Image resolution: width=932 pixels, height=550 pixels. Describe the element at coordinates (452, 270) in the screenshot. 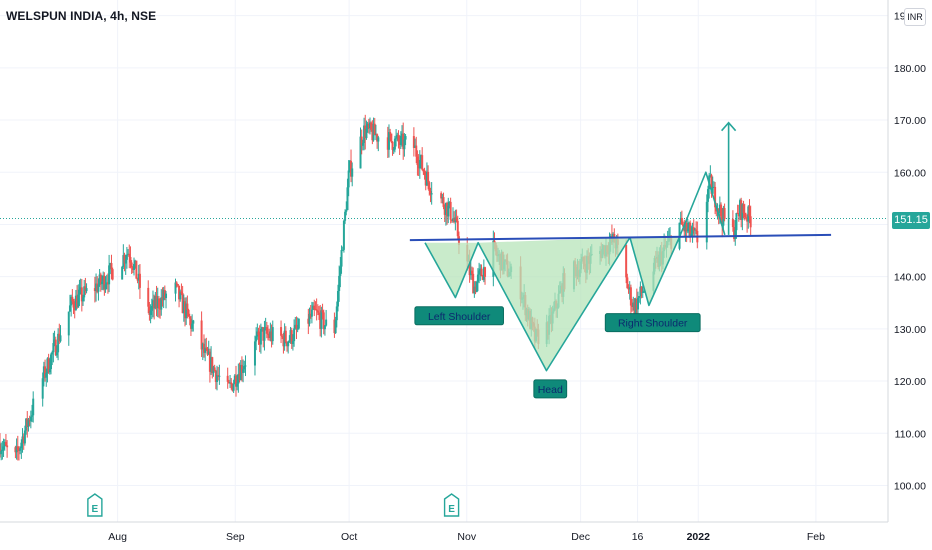

I see `left-shoulder-area` at that location.